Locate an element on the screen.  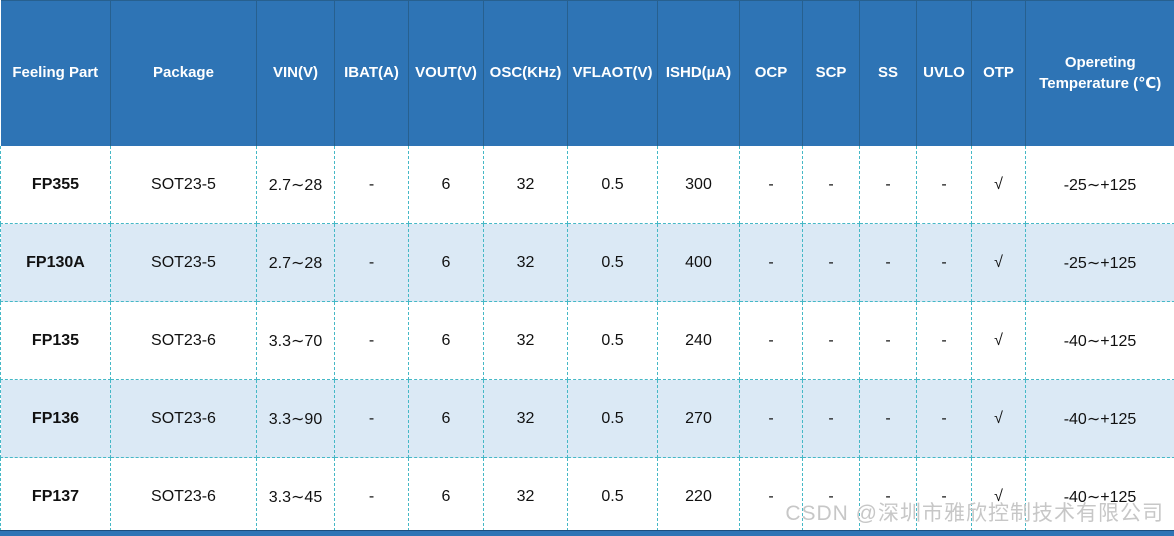
part-number-cell: FP355 is located at coordinates (55, 185).